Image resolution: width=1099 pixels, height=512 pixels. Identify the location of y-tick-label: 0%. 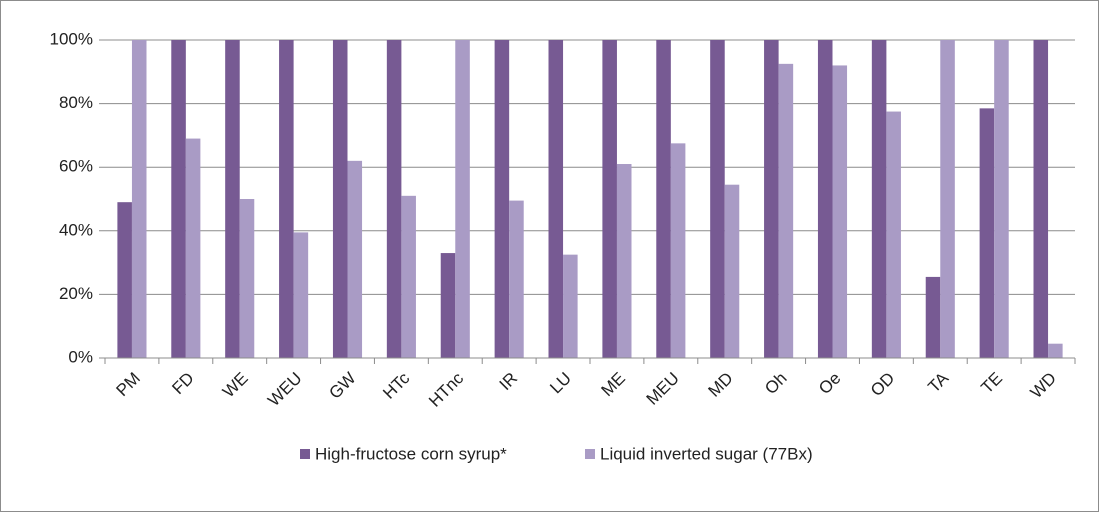
(80, 356).